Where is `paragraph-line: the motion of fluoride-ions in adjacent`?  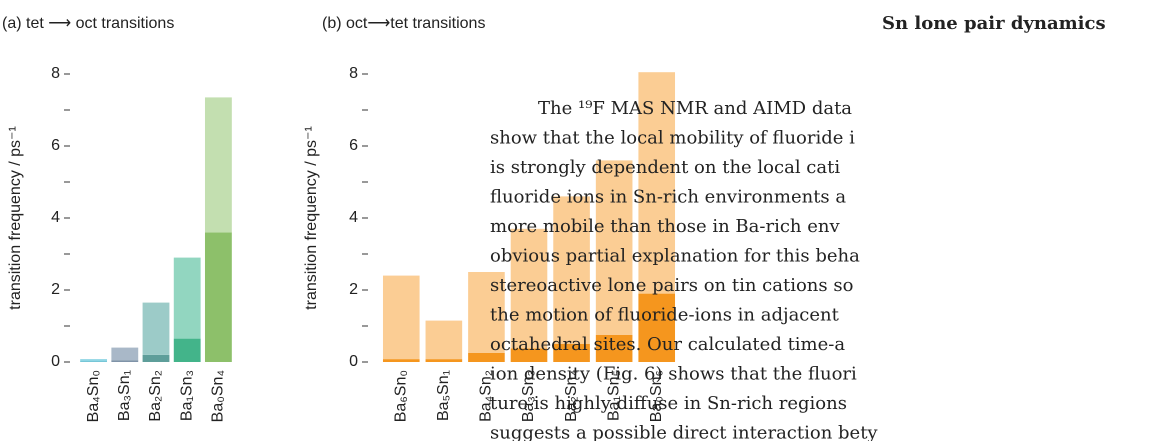
paragraph-line: the motion of fluoride-ions in adjacent is located at coordinates (665, 315).